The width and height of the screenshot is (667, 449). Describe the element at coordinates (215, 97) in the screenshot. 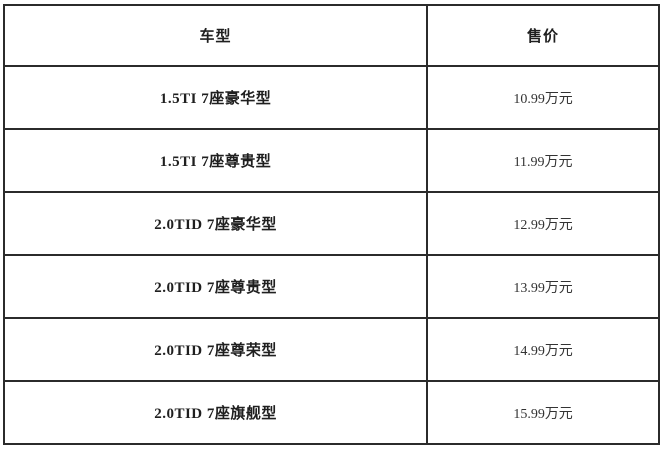

I see `model-cell: 1.5TI 7座豪华型` at that location.